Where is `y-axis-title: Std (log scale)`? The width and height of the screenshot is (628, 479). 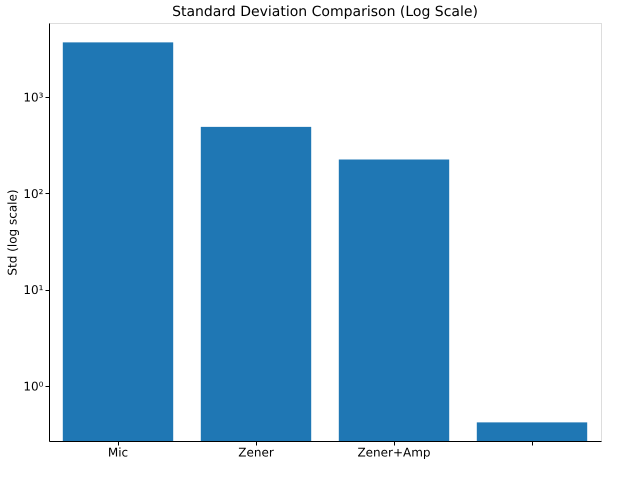
y-axis-title: Std (log scale) is located at coordinates (12, 232).